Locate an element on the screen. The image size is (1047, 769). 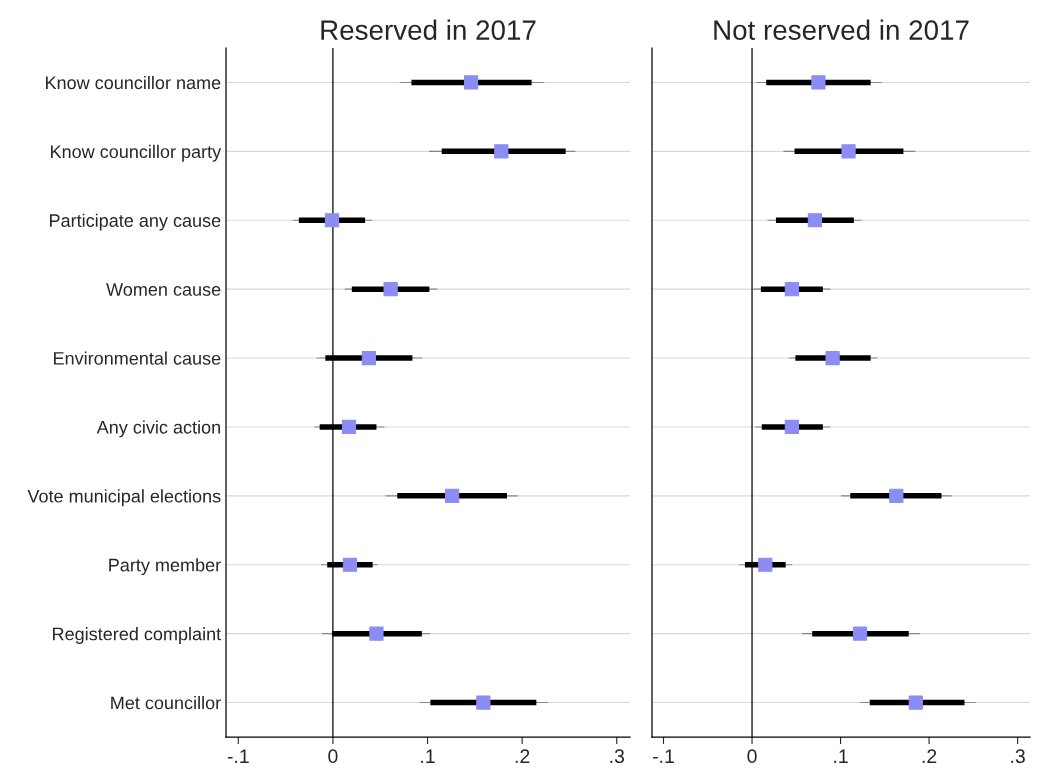
y-tick-label: Women cause is located at coordinates (163, 289).